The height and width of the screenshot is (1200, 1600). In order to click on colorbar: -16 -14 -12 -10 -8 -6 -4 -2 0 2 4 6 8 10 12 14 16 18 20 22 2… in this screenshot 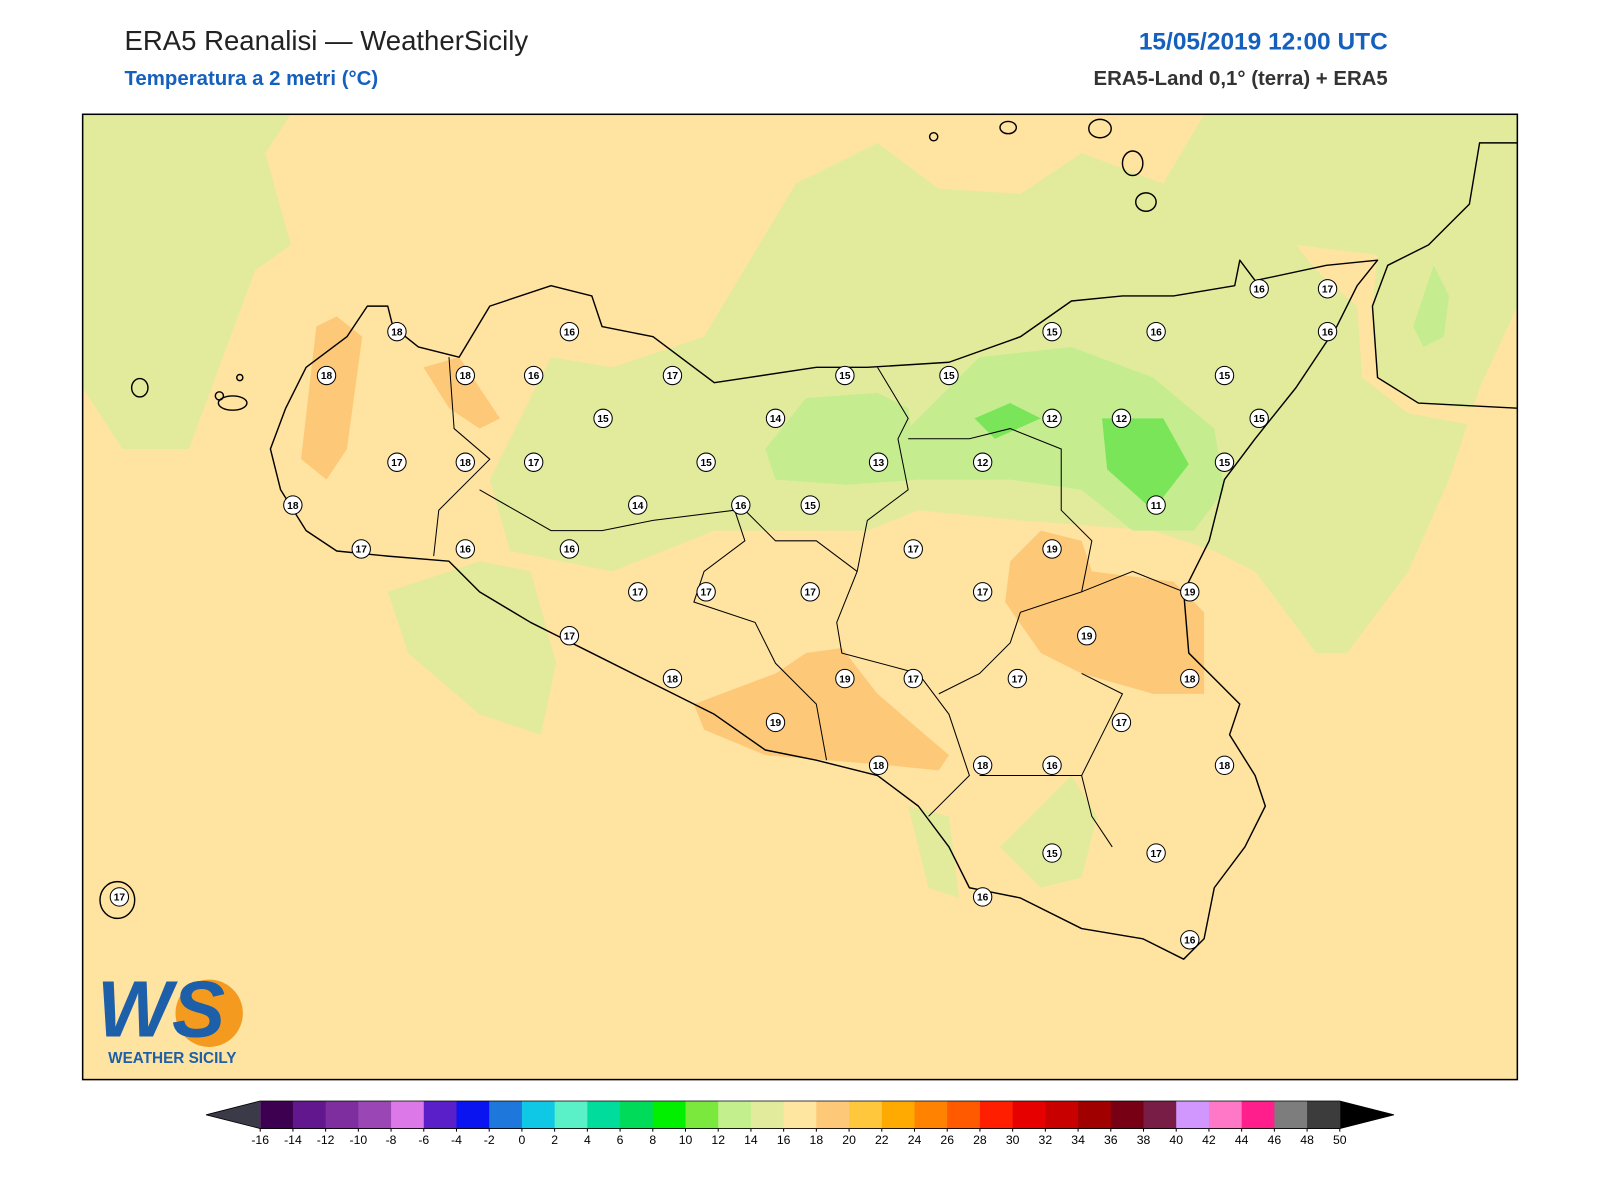, I will do `click(800, 1123)`.